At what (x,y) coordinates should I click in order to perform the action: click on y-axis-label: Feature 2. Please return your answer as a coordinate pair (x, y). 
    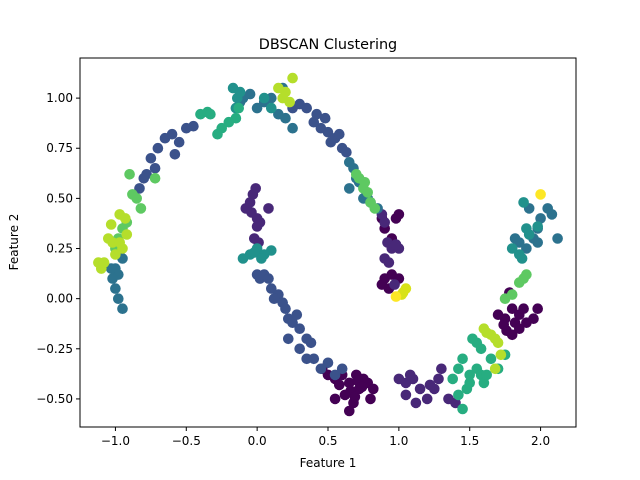
    Looking at the image, I should click on (14, 242).